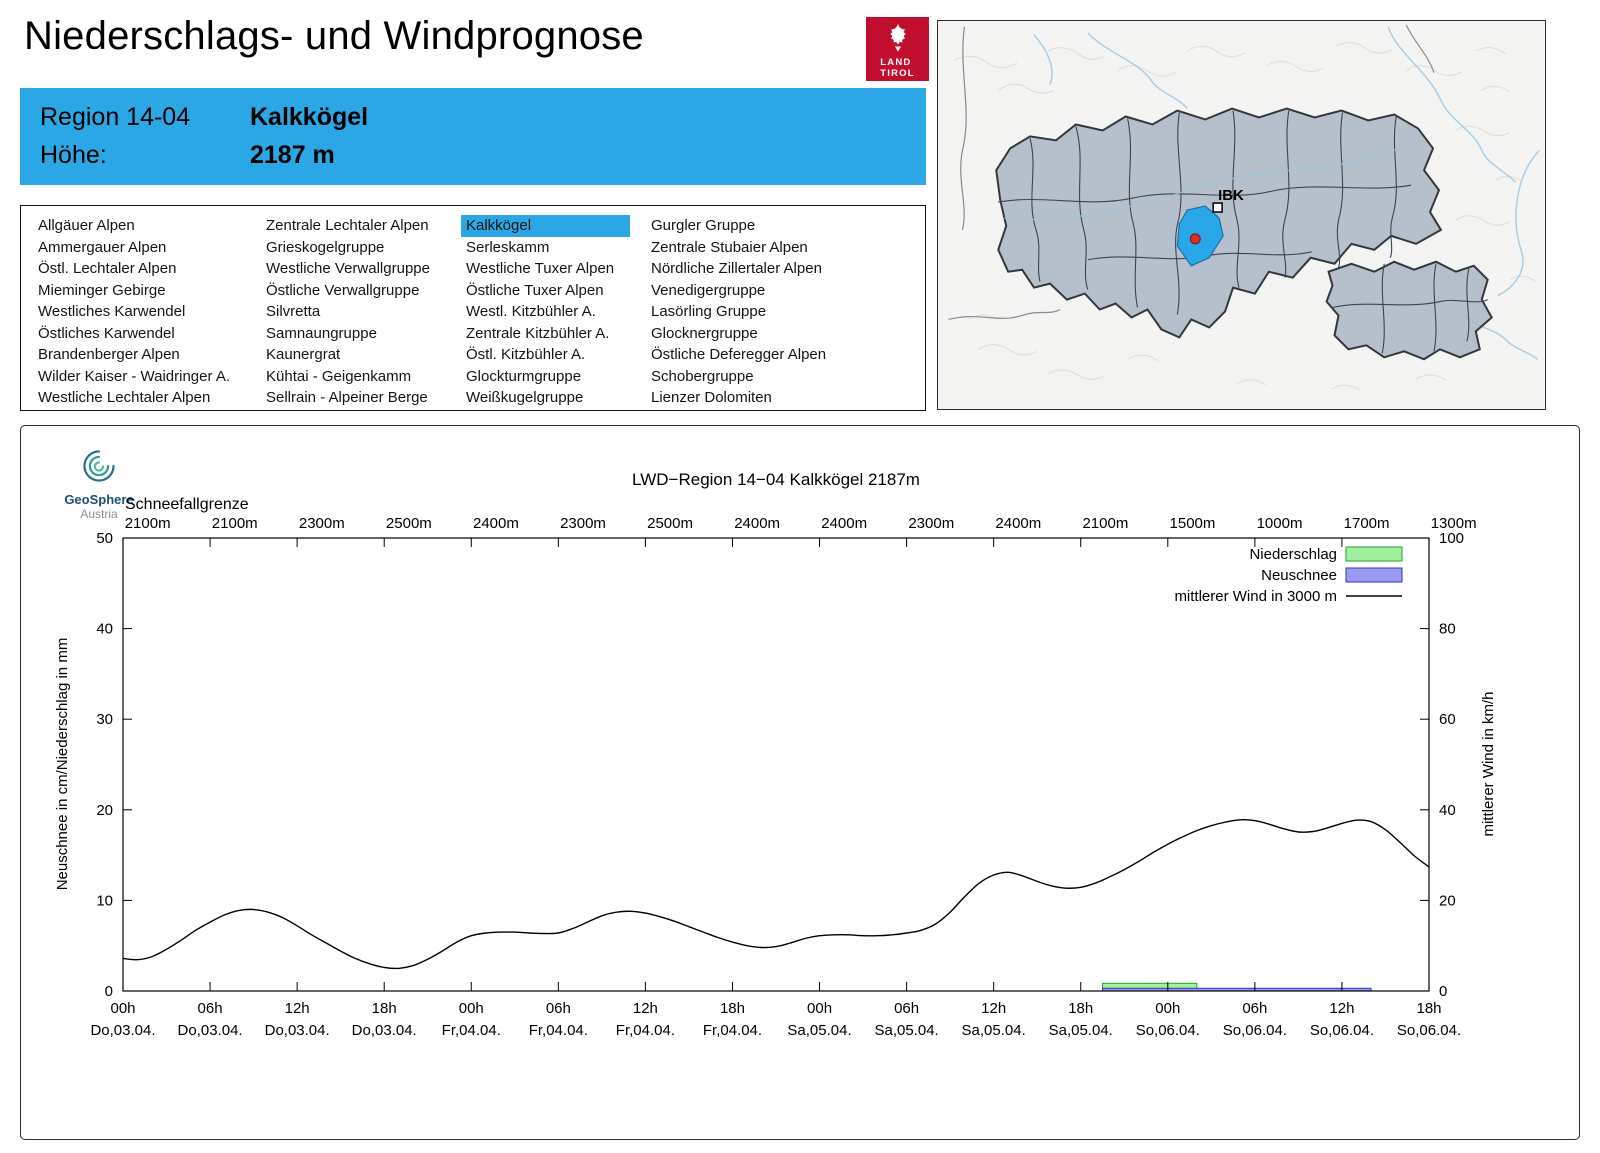 The height and width of the screenshot is (1153, 1600). I want to click on region-list-item: Zentrale Stubaier Alpen, so click(729, 247).